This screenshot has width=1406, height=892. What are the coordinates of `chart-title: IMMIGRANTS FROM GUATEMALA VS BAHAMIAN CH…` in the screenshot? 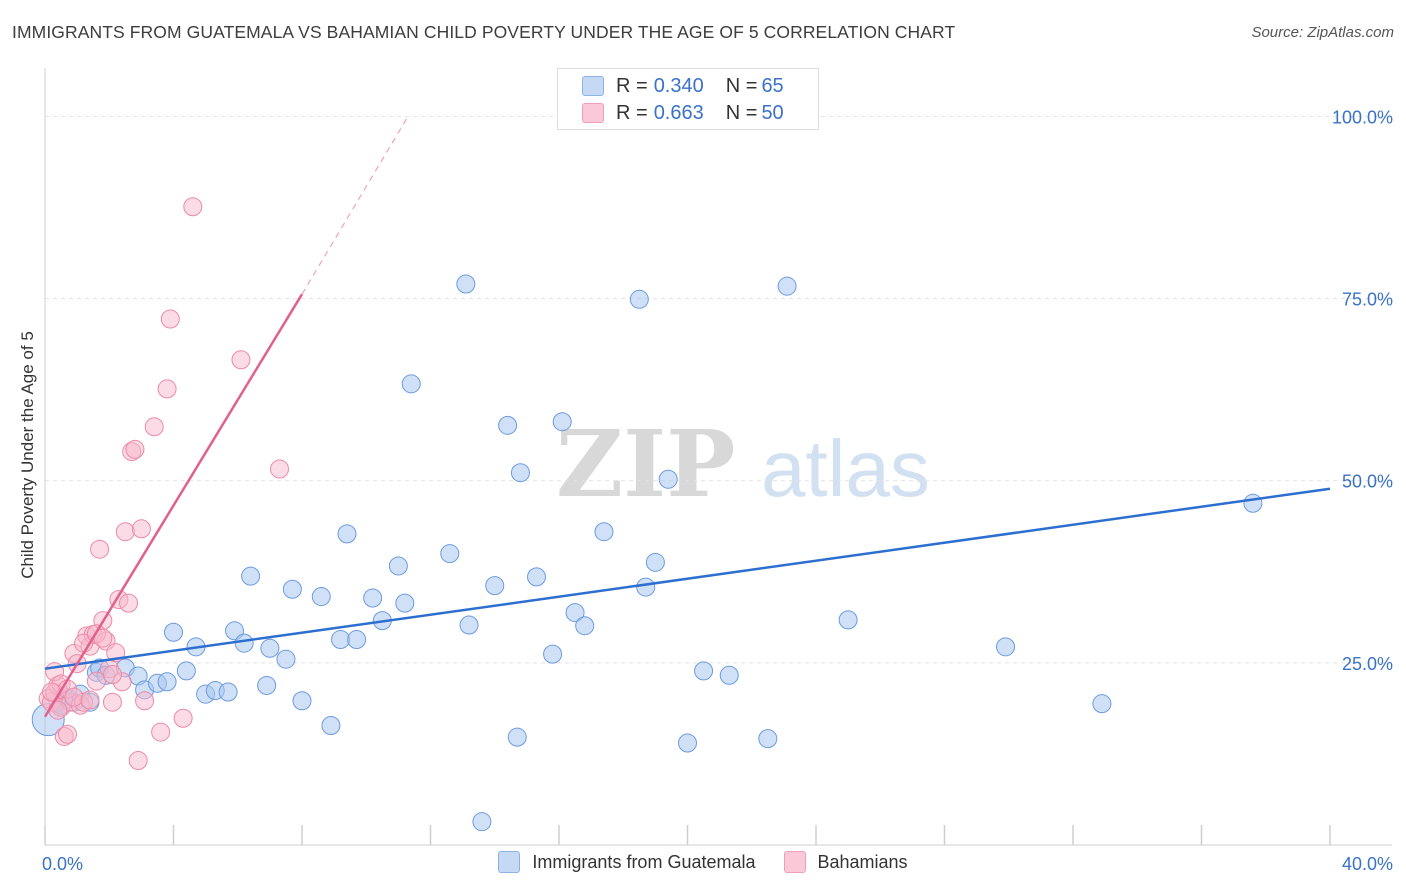 It's located at (484, 32).